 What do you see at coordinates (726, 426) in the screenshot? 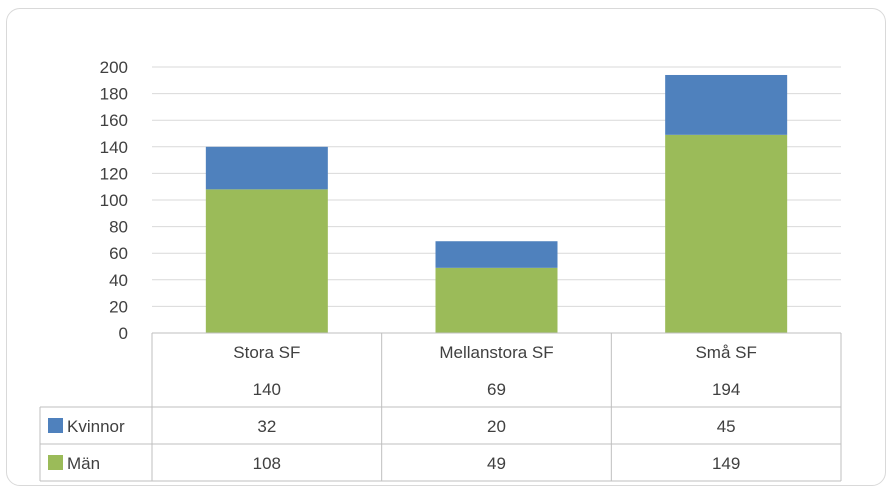
I see `data-table-value: 45` at bounding box center [726, 426].